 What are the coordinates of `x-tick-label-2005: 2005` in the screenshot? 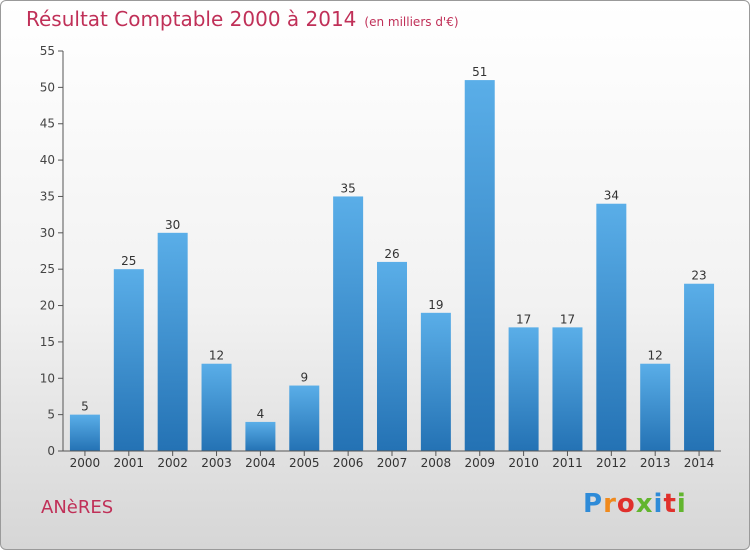 It's located at (304, 463).